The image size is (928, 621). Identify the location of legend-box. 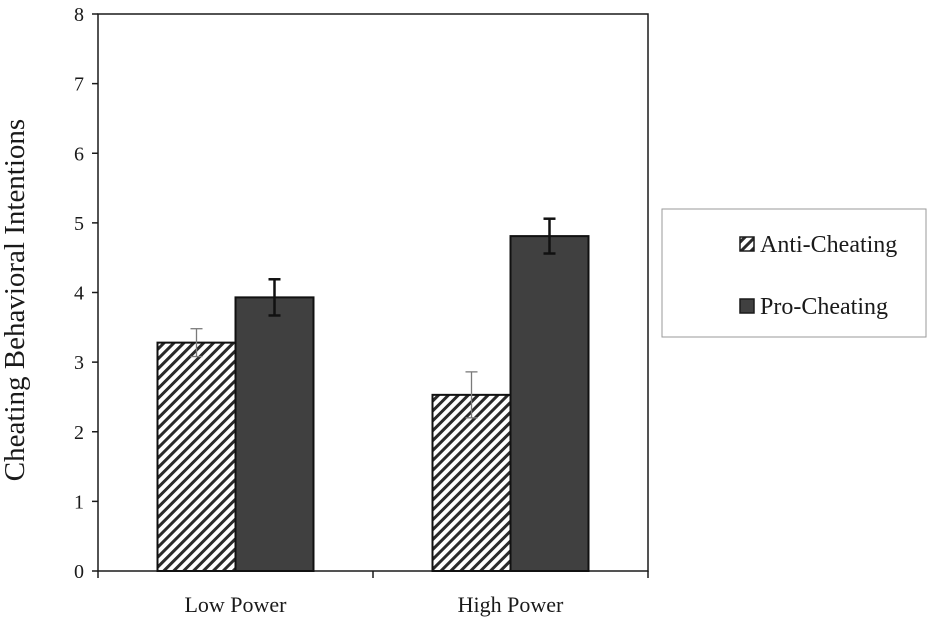
(794, 273).